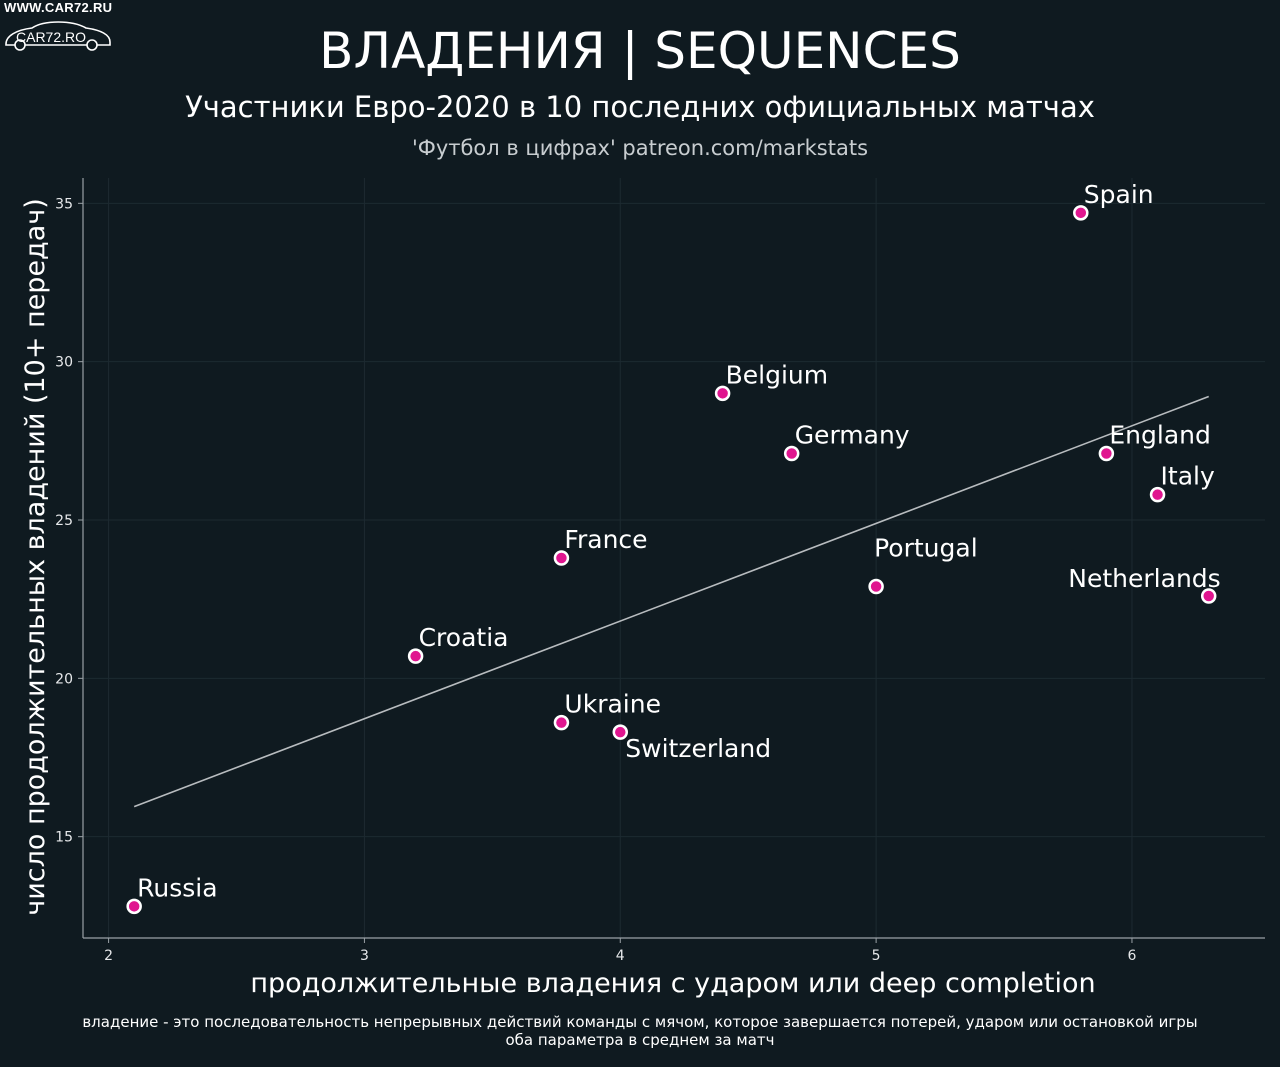  What do you see at coordinates (58, 7) in the screenshot?
I see `watermark-url: WWW.CAR72.RU` at bounding box center [58, 7].